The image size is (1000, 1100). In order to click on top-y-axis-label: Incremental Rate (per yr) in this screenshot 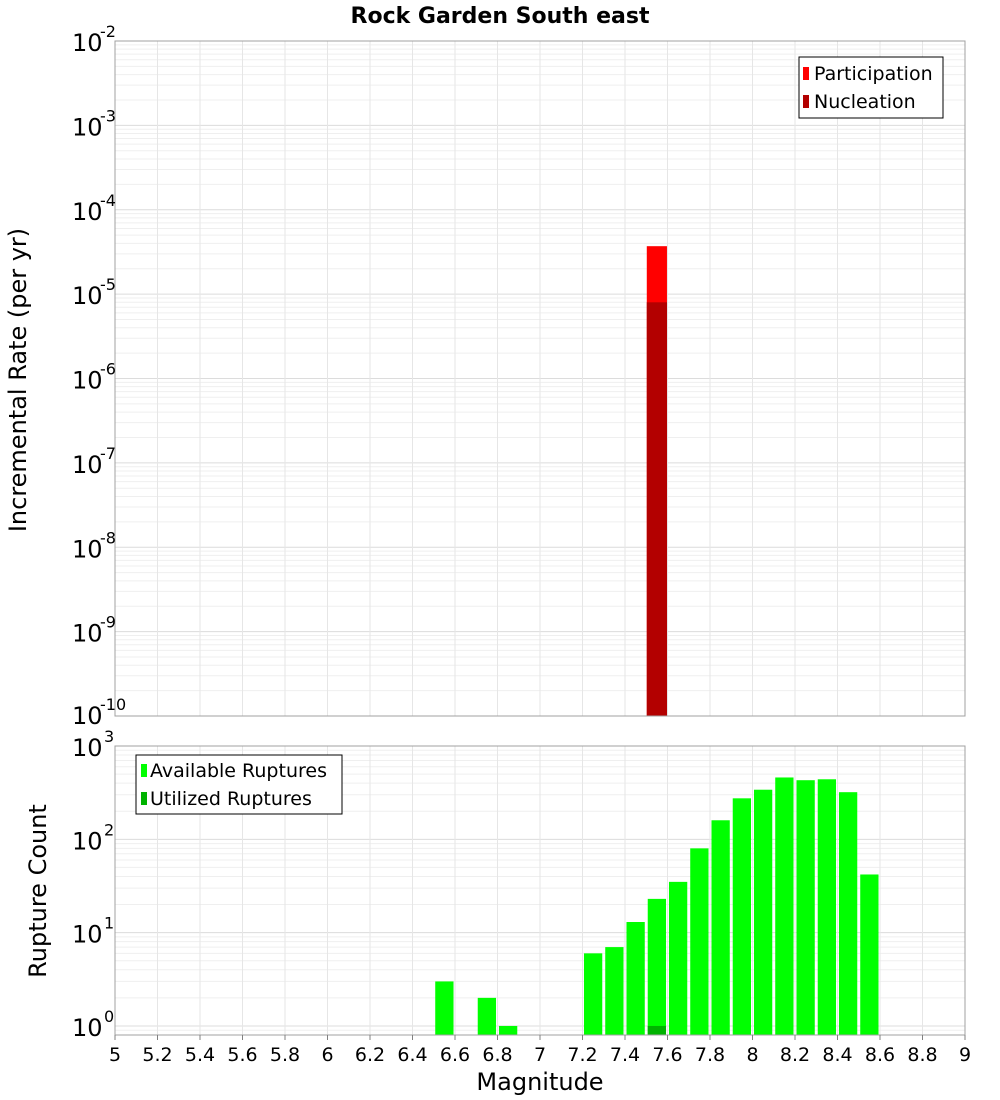, I will do `click(18, 380)`.